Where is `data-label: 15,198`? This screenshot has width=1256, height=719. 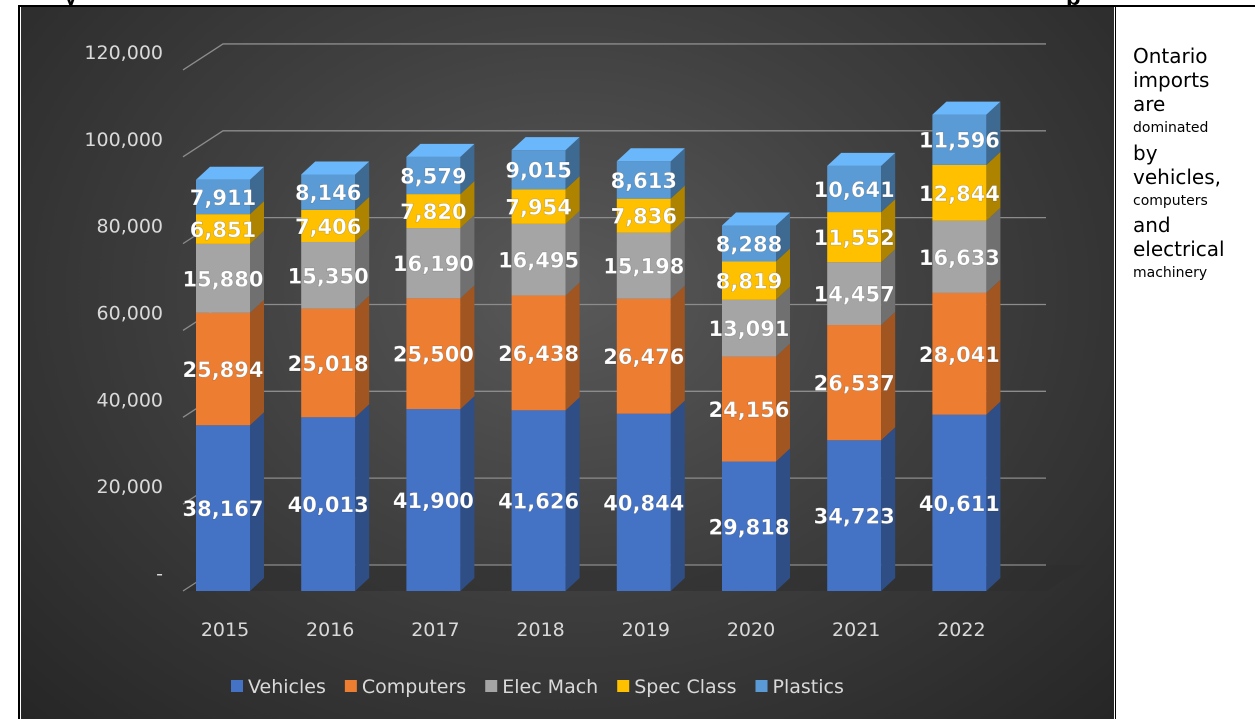 data-label: 15,198 is located at coordinates (643, 267).